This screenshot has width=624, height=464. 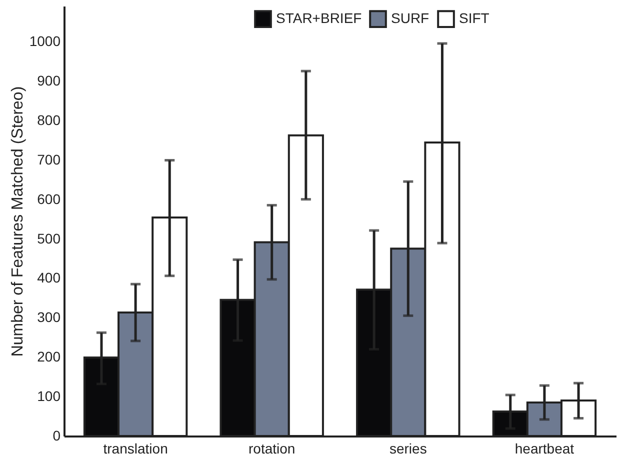 What do you see at coordinates (49, 278) in the screenshot?
I see `y-tick-label: 400` at bounding box center [49, 278].